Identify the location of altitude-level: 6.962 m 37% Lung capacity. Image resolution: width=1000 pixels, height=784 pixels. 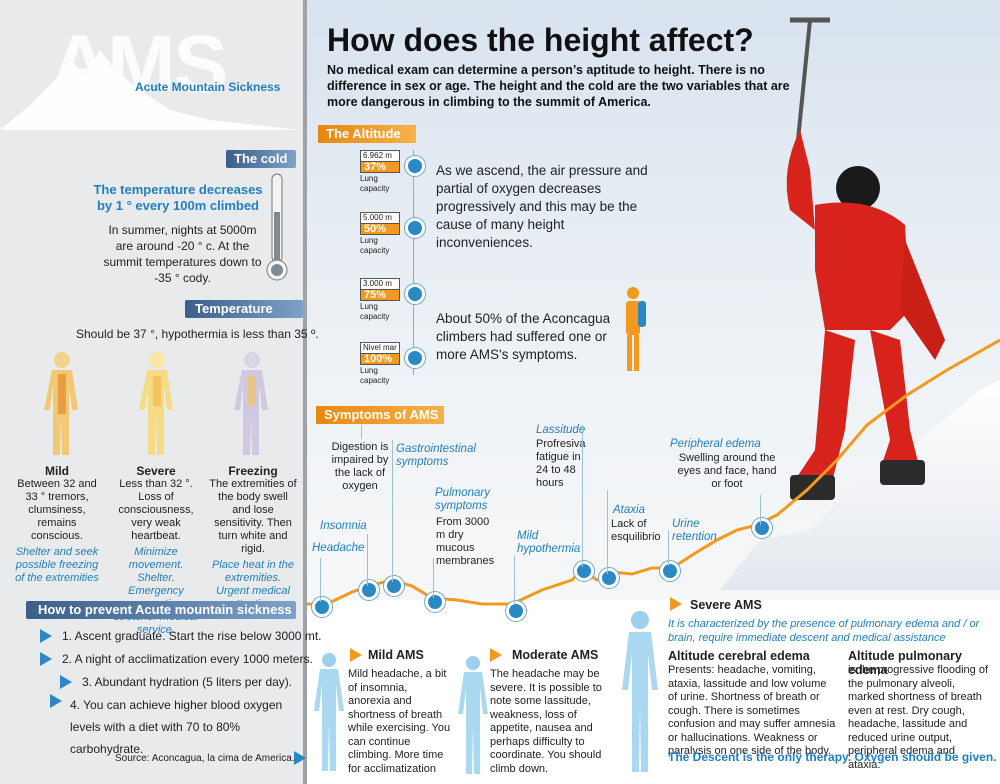
(380, 172).